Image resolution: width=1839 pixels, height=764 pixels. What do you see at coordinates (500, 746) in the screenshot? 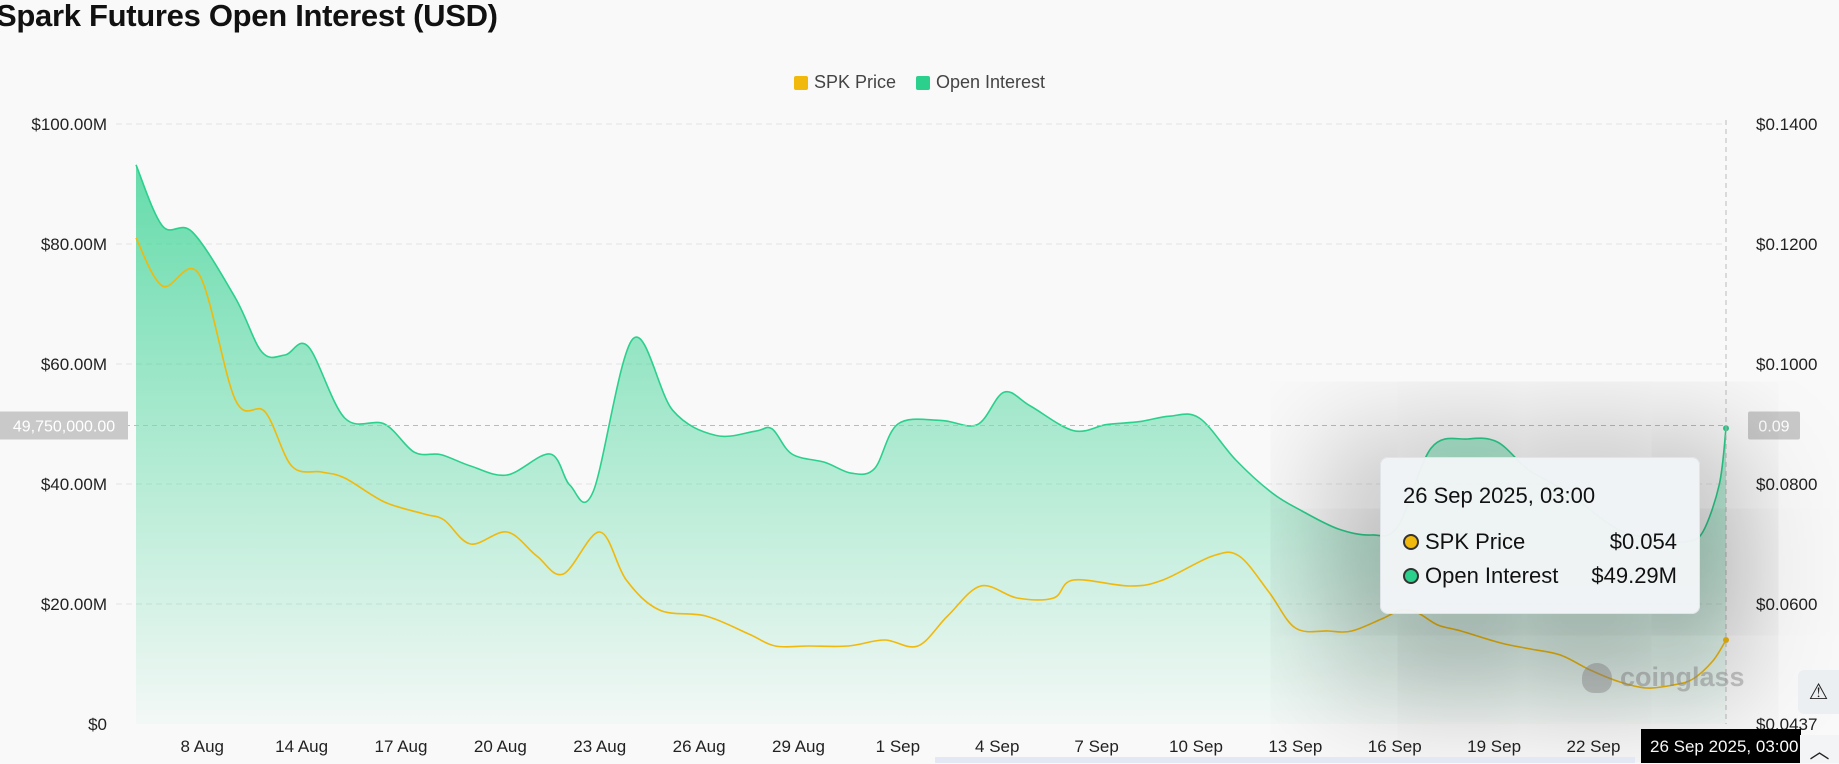
I see `x-tick-label: 20 Aug` at bounding box center [500, 746].